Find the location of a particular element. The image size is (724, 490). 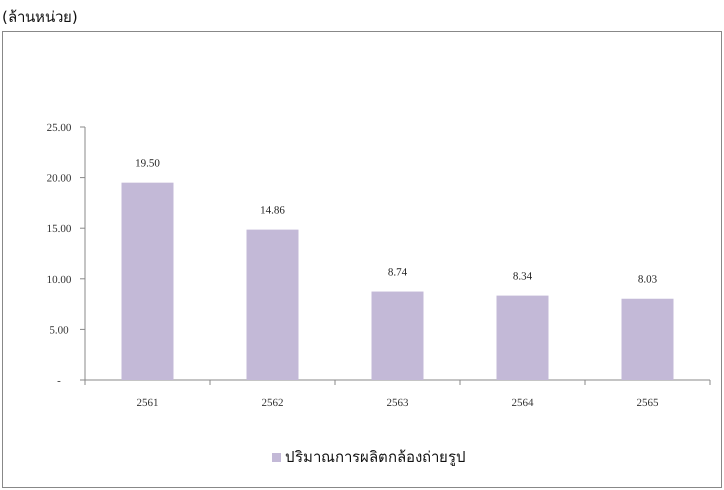

data-label: 8.03 is located at coordinates (648, 280).